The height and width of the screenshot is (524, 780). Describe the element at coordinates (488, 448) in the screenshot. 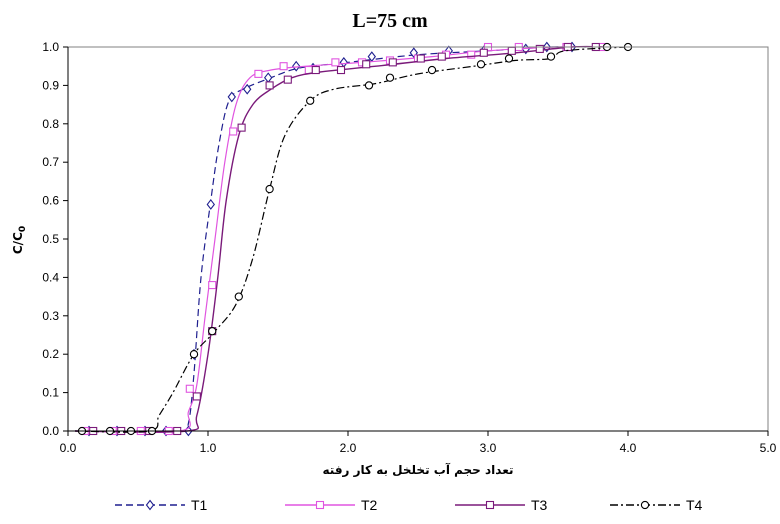

I see `x-tick-label: 3.0` at that location.